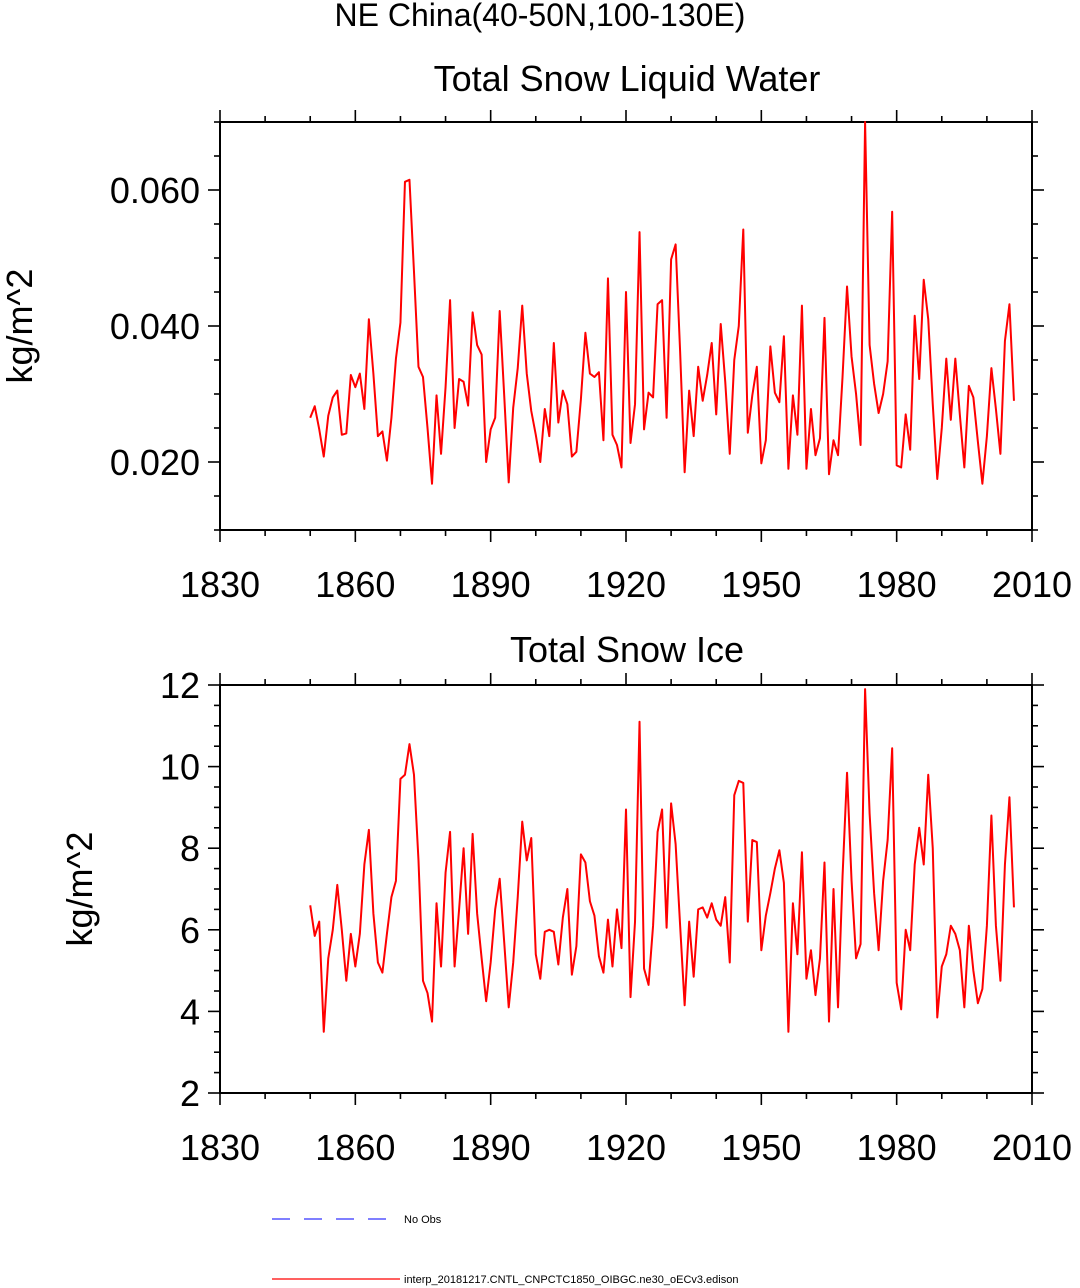  Describe the element at coordinates (627, 78) in the screenshot. I see `panel-title: Total Snow Liquid Water` at that location.